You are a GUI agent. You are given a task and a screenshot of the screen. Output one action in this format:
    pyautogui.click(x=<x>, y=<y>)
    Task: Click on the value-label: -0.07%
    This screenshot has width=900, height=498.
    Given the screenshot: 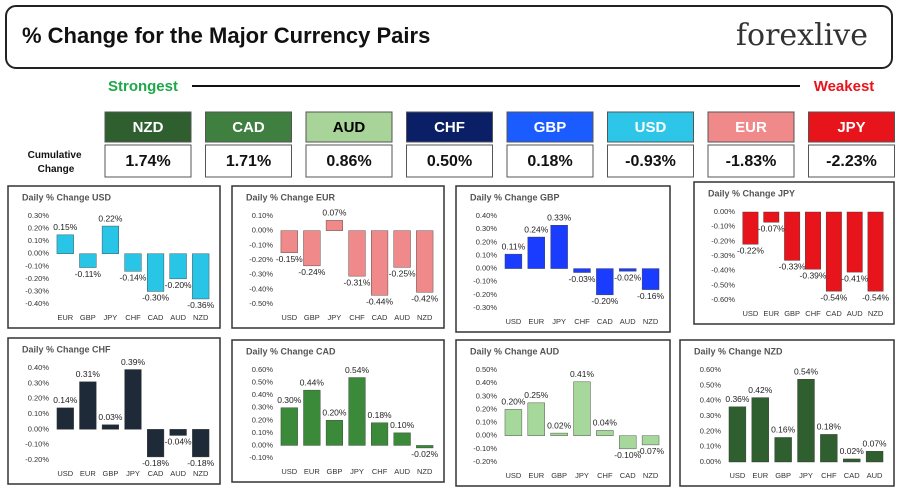 What is the action you would take?
    pyautogui.click(x=771, y=229)
    